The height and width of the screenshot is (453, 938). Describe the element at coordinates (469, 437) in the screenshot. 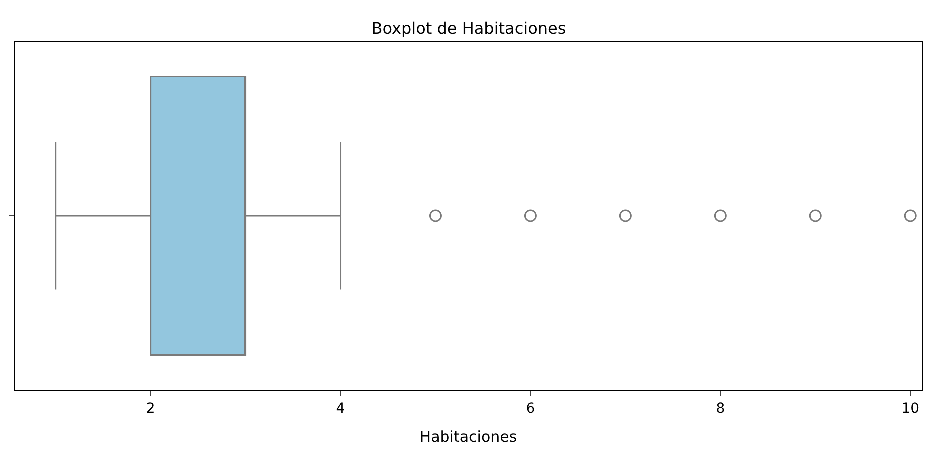

I see `x-axis-title: Habitaciones` at that location.